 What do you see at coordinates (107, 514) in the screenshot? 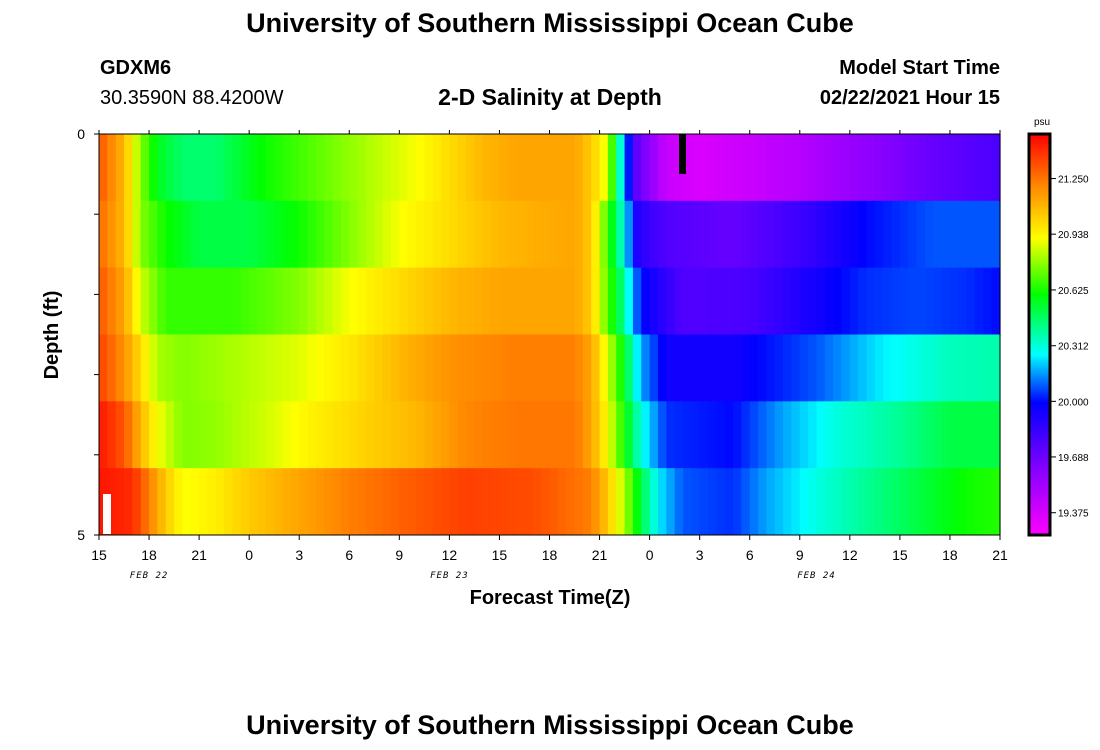
I see `start-marker` at bounding box center [107, 514].